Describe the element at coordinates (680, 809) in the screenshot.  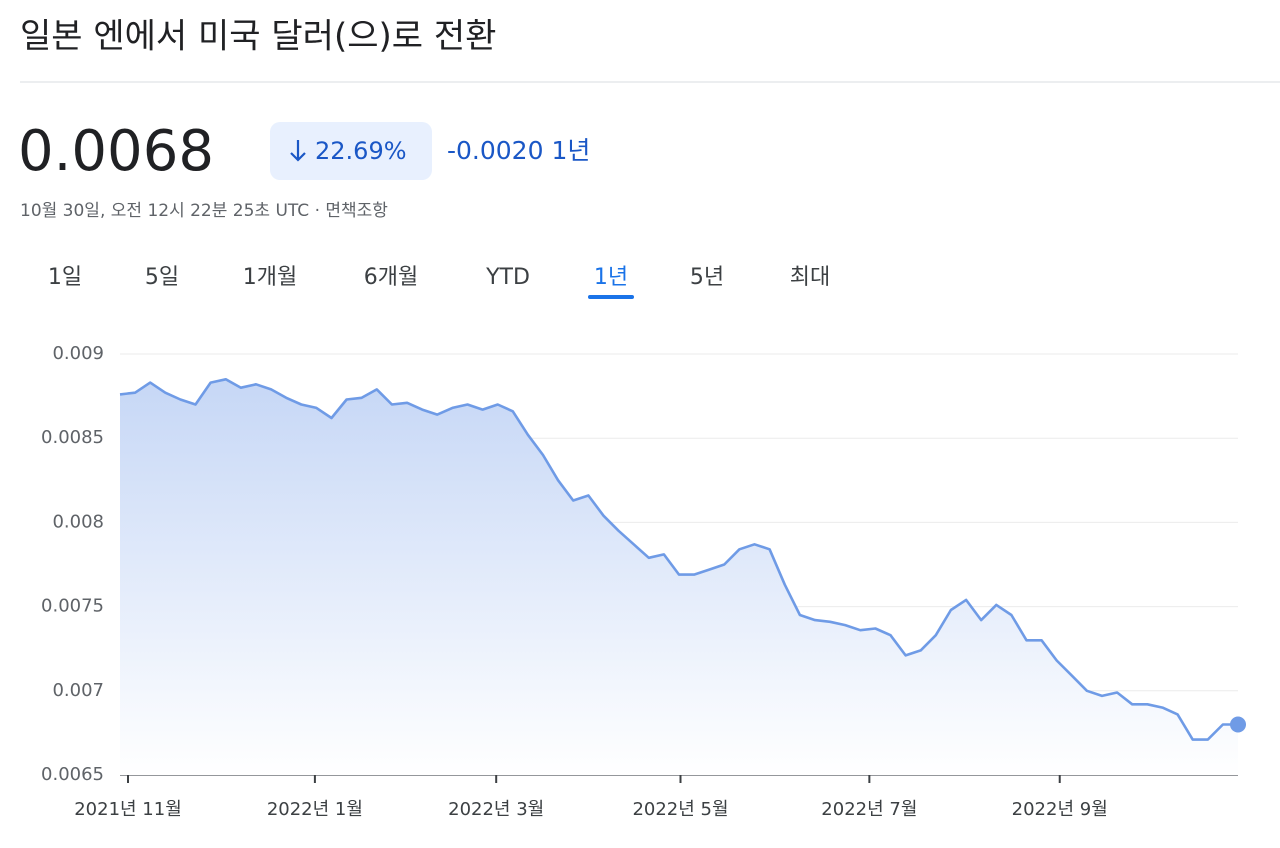
I see `x-tick-label: 2022년 5월` at that location.